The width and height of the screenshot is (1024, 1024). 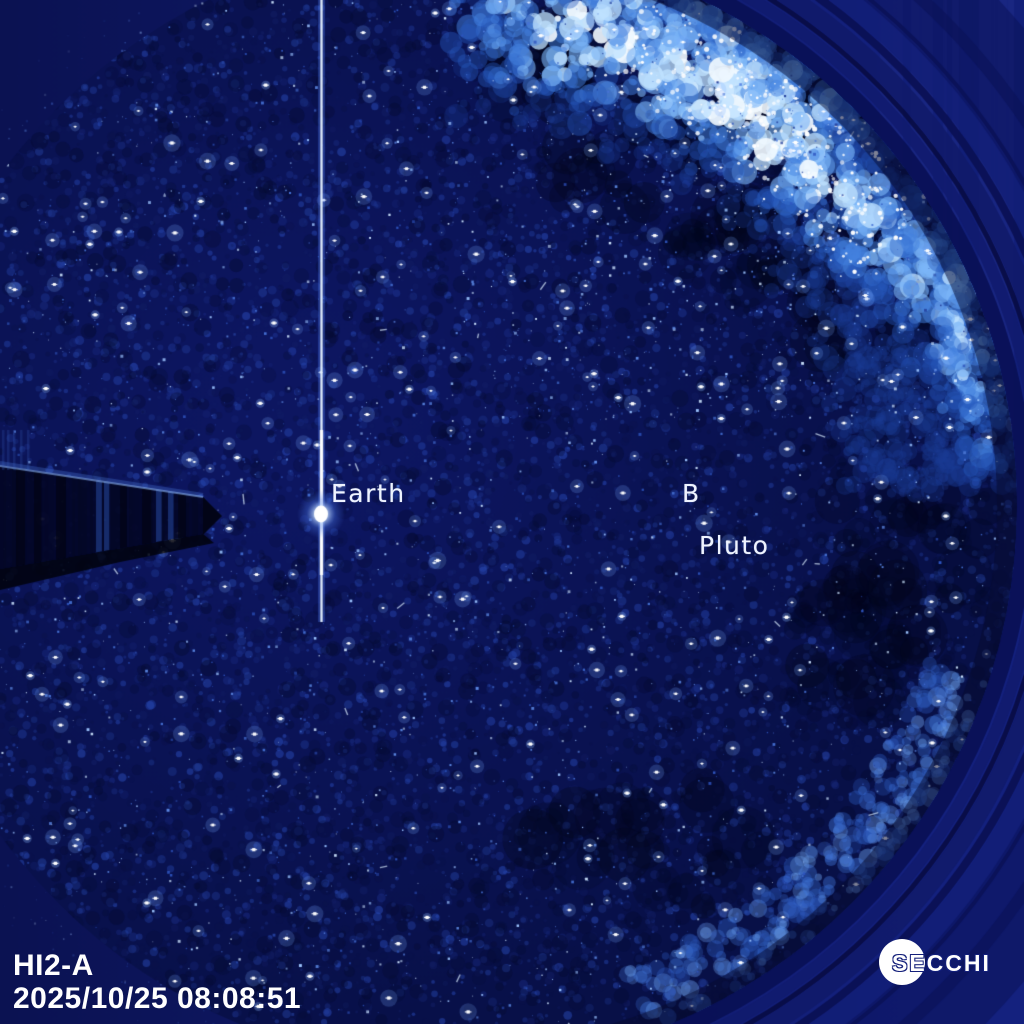 I want to click on secchi-sun-icon, so click(x=902, y=962).